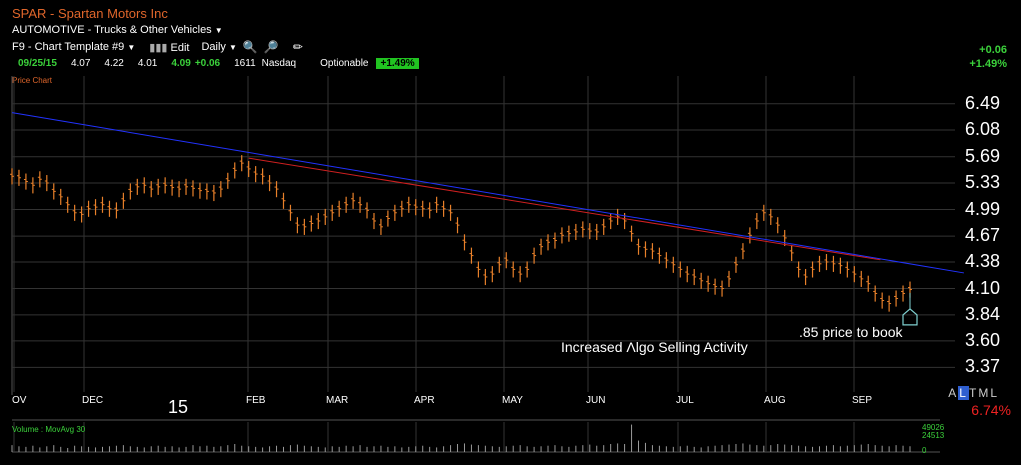 This screenshot has height=465, width=1021. Describe the element at coordinates (982, 129) in the screenshot. I see `y-tick-label: 6.08` at that location.